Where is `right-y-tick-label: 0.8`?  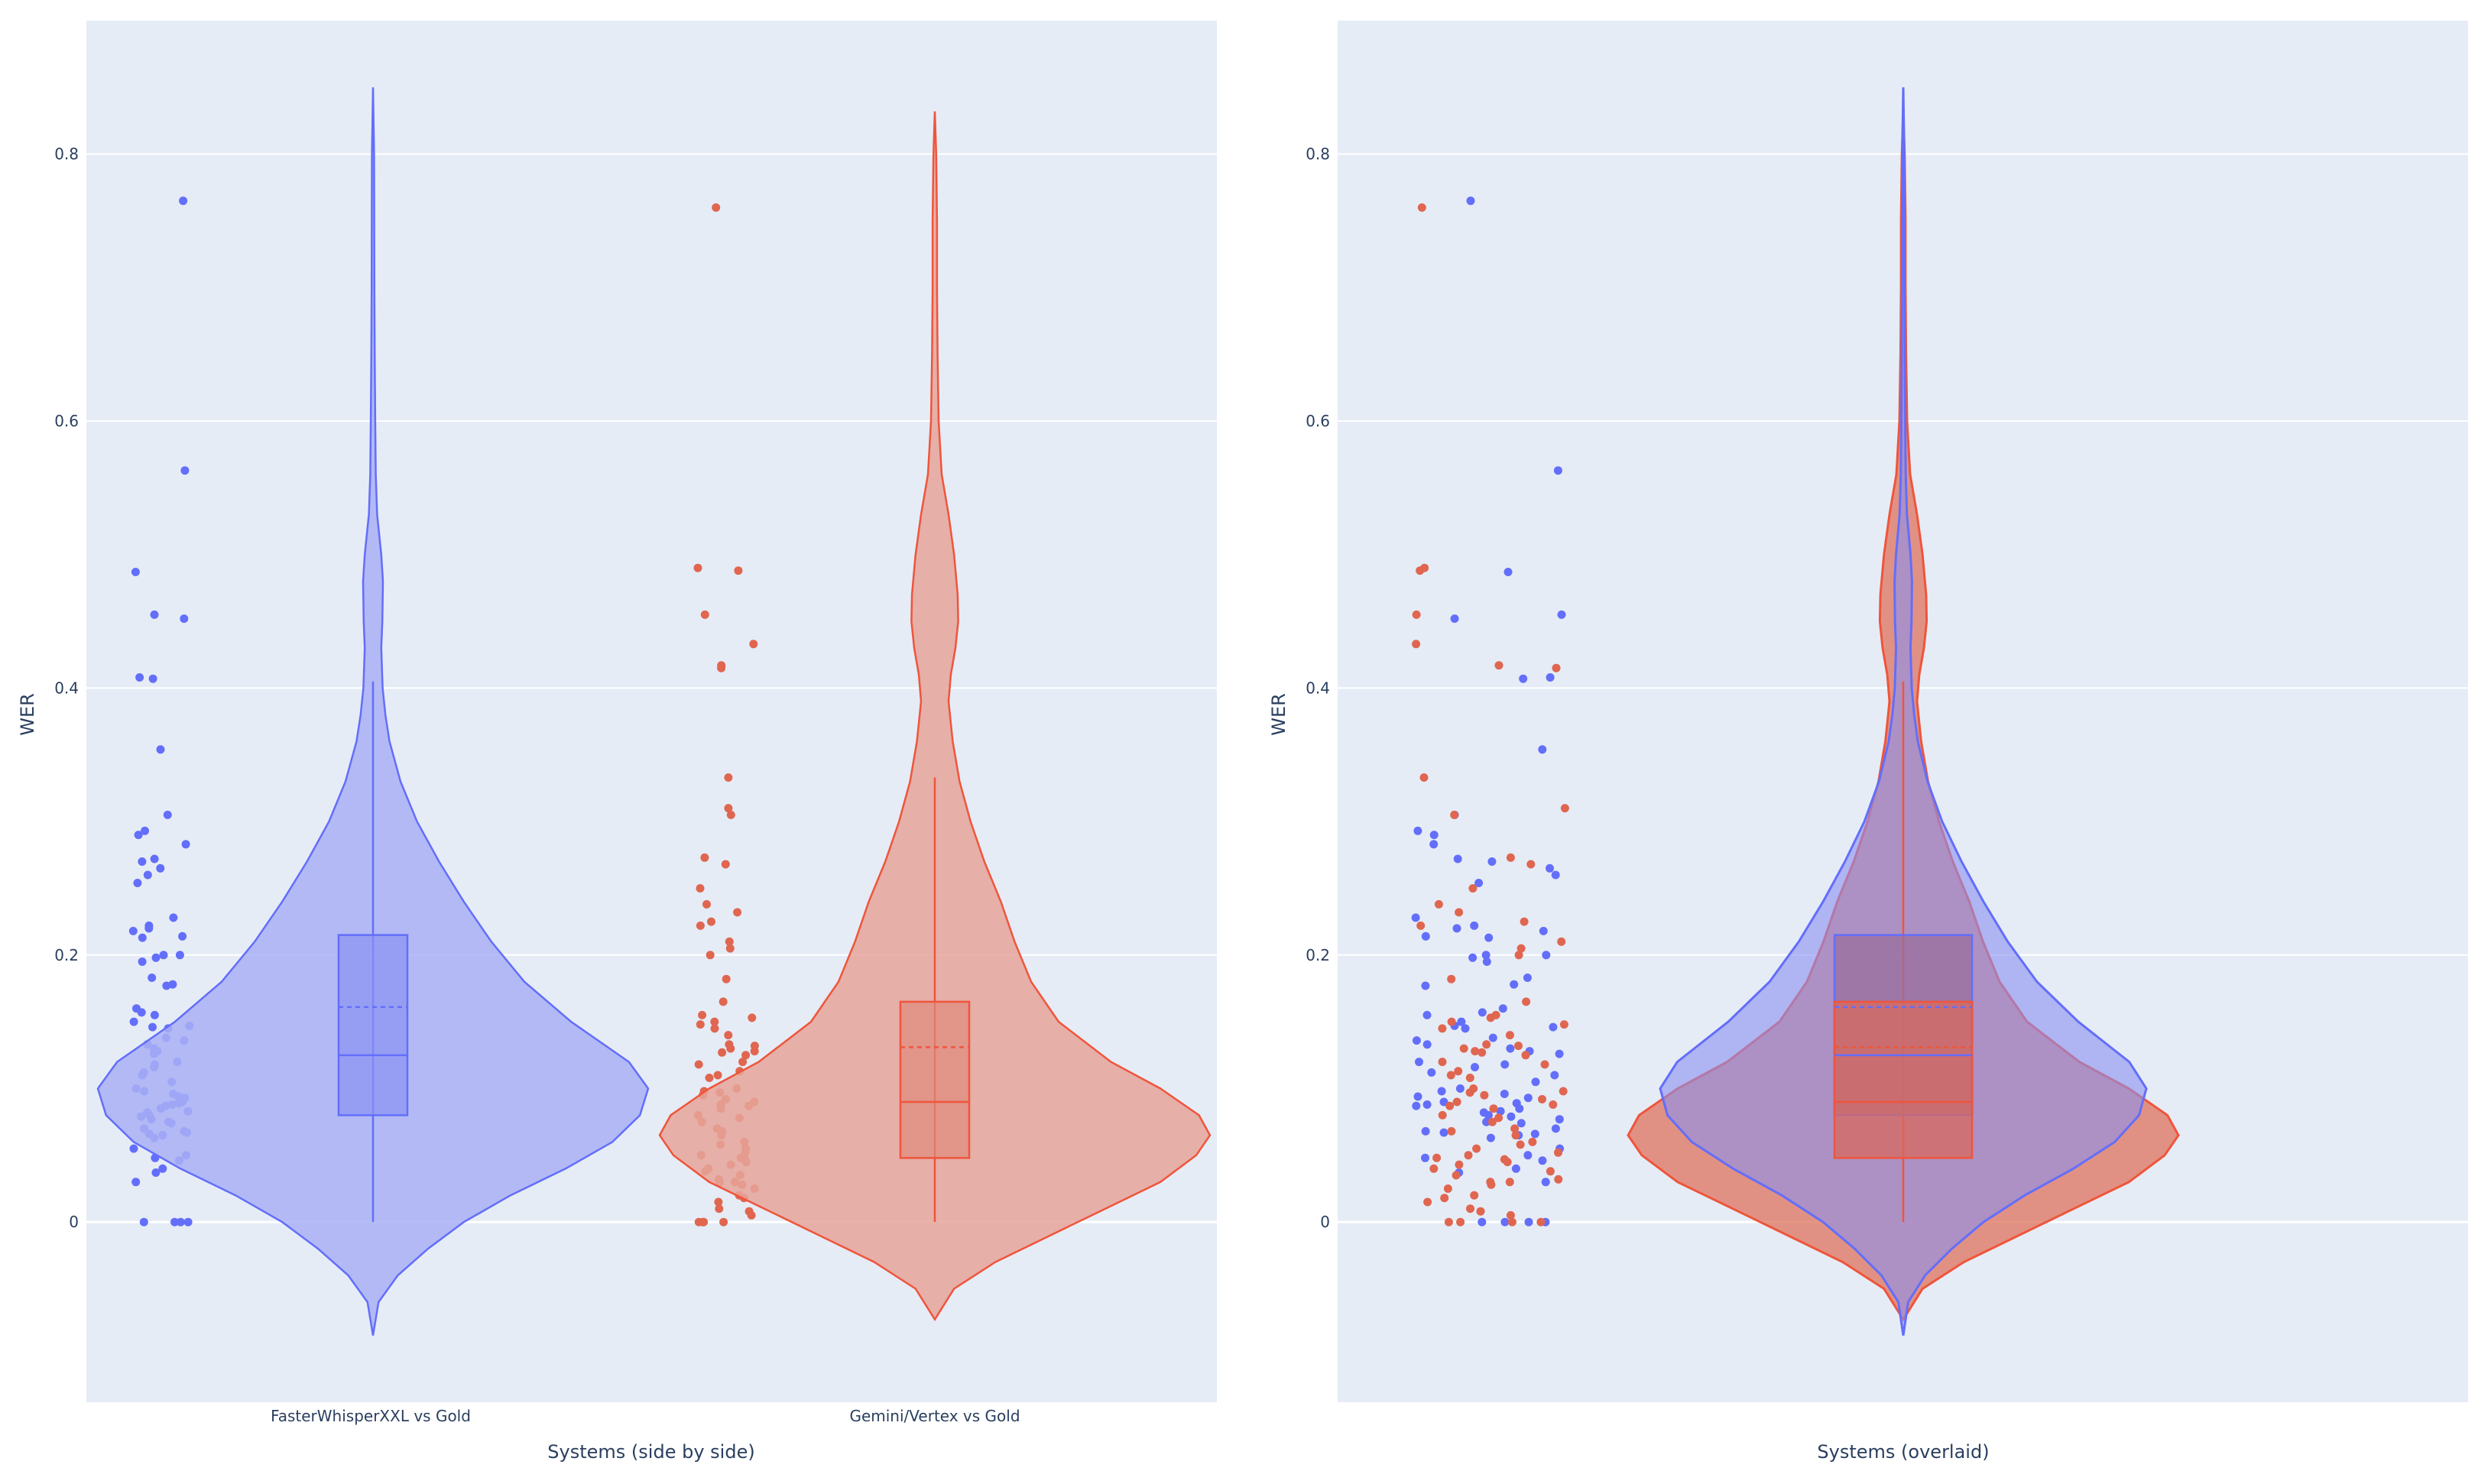 right-y-tick-label: 0.8 is located at coordinates (1318, 155).